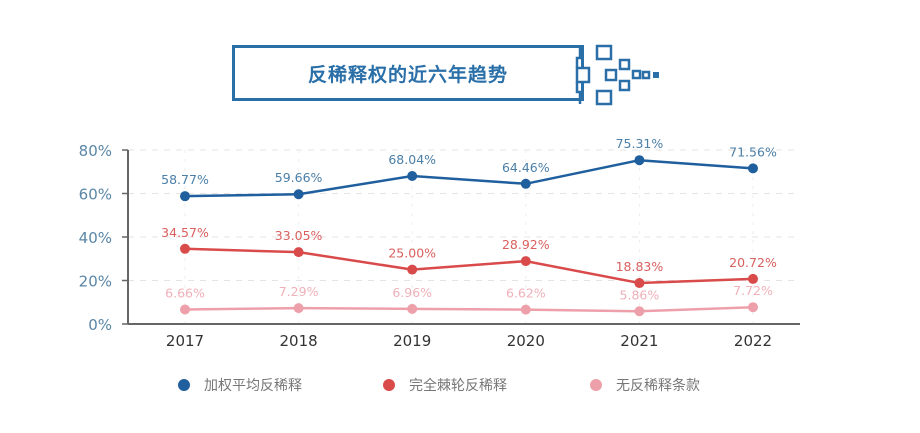 The width and height of the screenshot is (920, 433). Describe the element at coordinates (526, 293) in the screenshot. I see `data-label: 6.62%` at that location.